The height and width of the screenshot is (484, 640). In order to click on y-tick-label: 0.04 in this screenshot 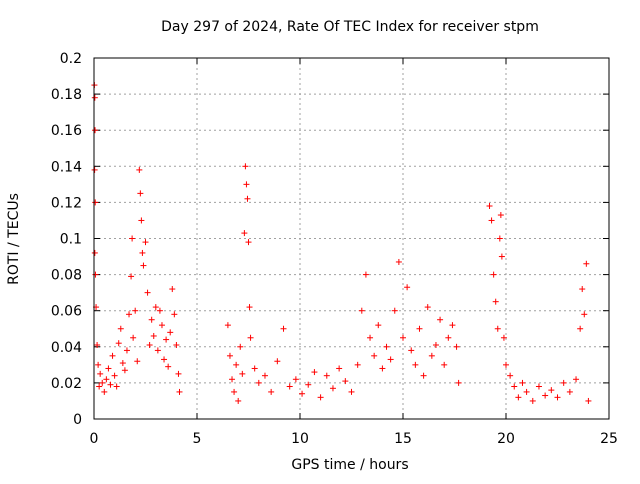, I will do `click(66, 348)`.